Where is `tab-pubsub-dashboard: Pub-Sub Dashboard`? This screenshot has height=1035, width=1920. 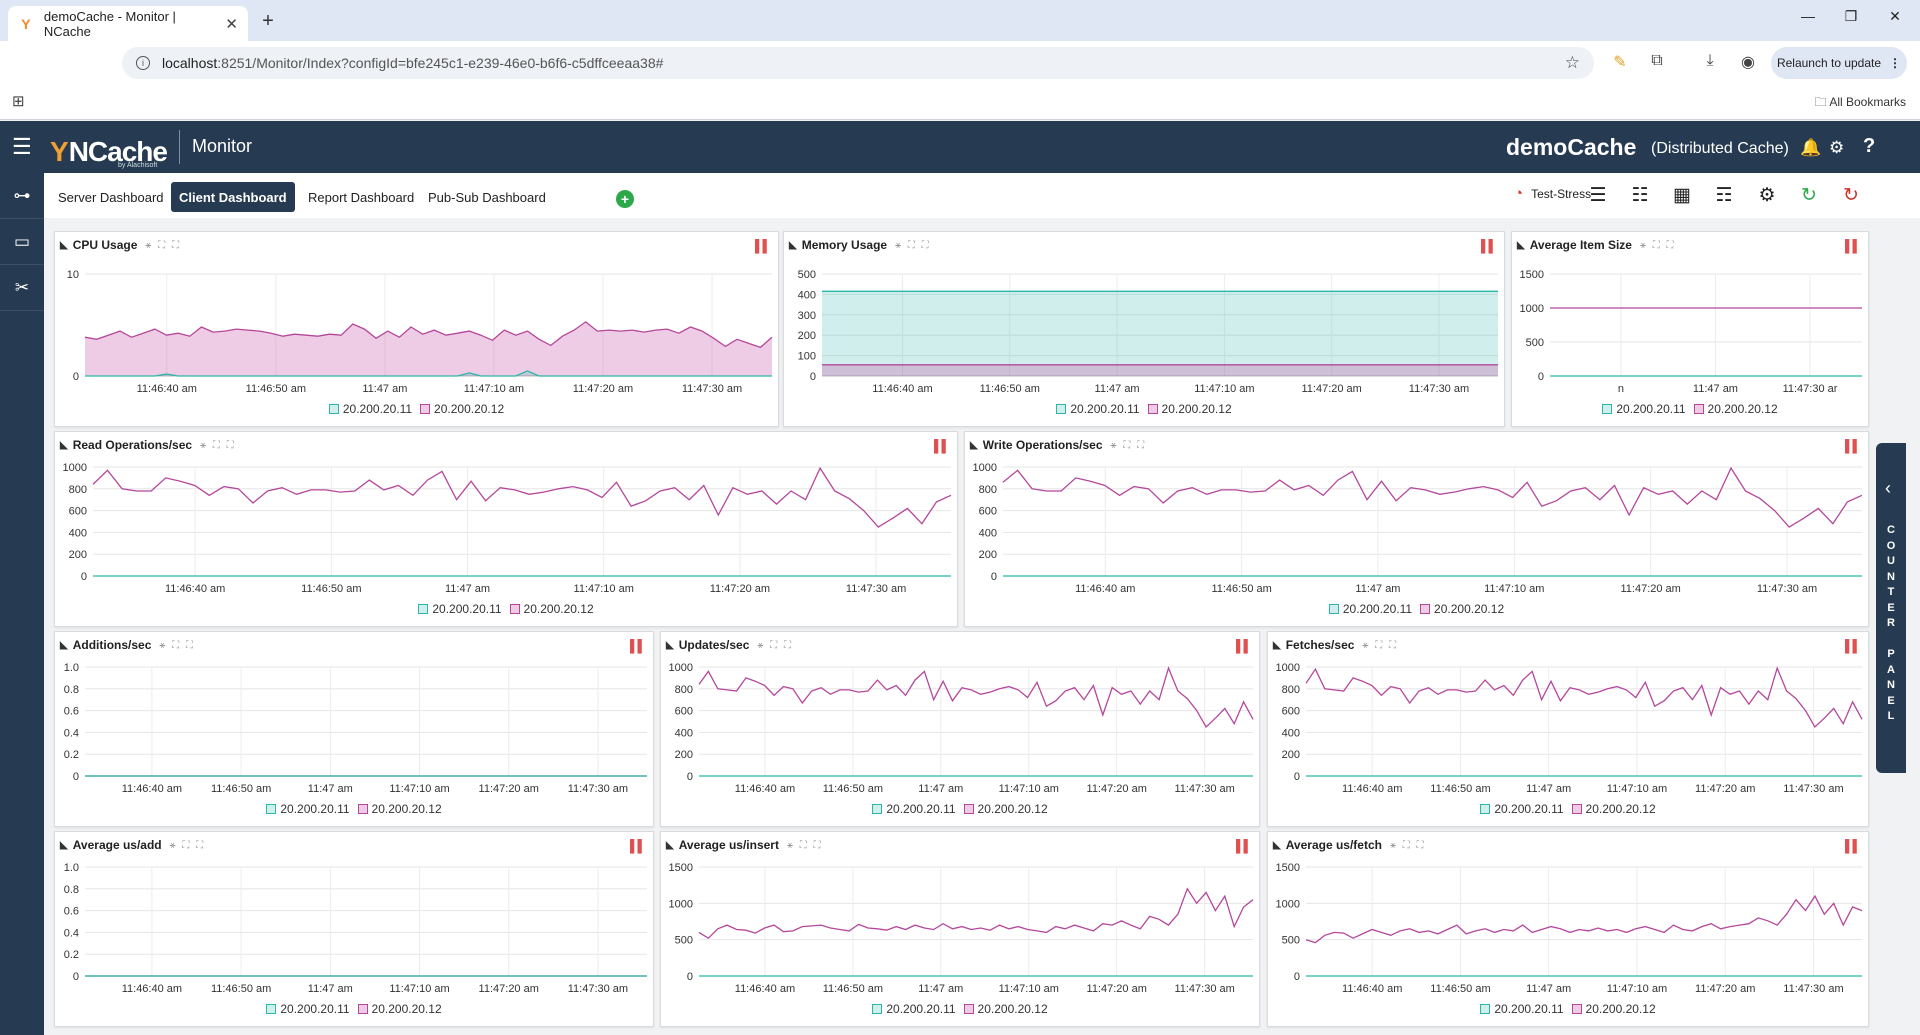 tab-pubsub-dashboard: Pub-Sub Dashboard is located at coordinates (487, 197).